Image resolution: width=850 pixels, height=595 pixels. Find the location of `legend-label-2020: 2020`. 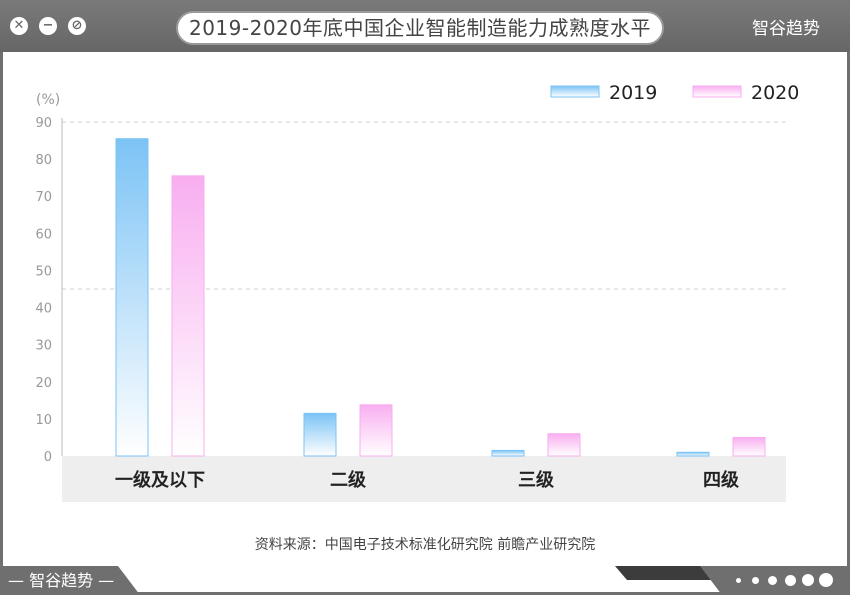

legend-label-2020: 2020 is located at coordinates (775, 93).